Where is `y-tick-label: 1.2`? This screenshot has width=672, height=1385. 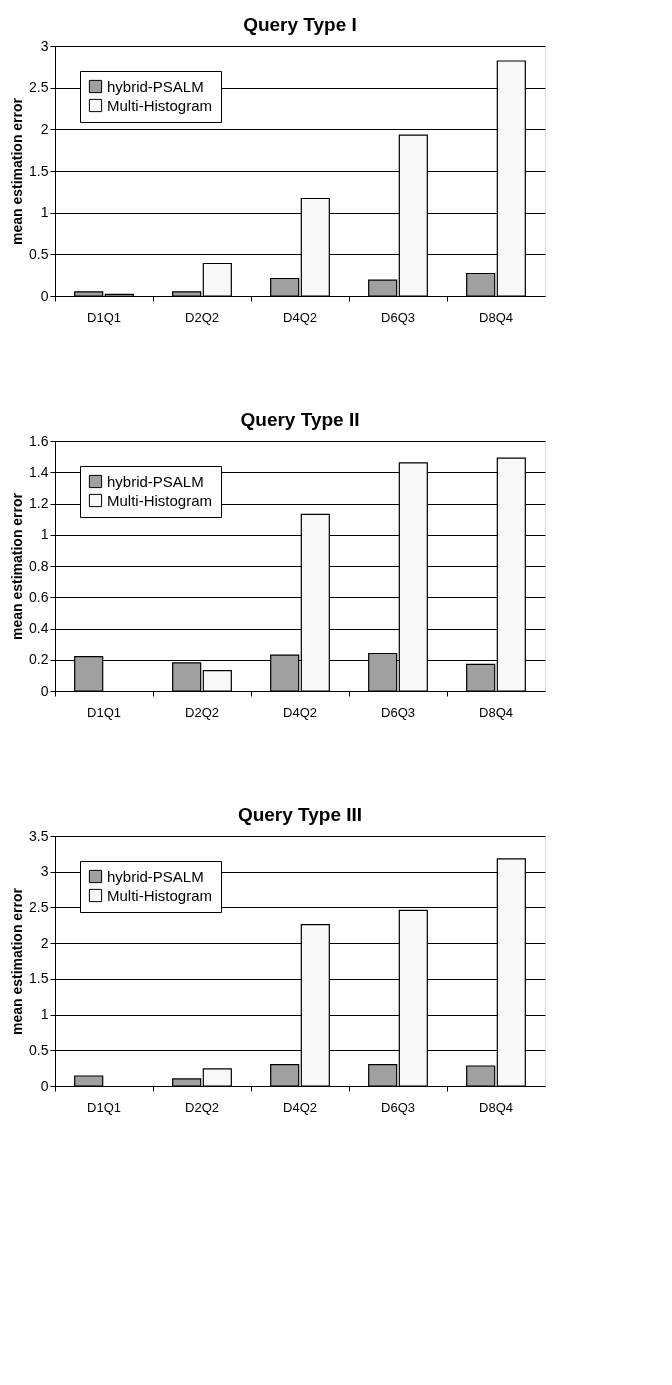 y-tick-label: 1.2 is located at coordinates (39, 503).